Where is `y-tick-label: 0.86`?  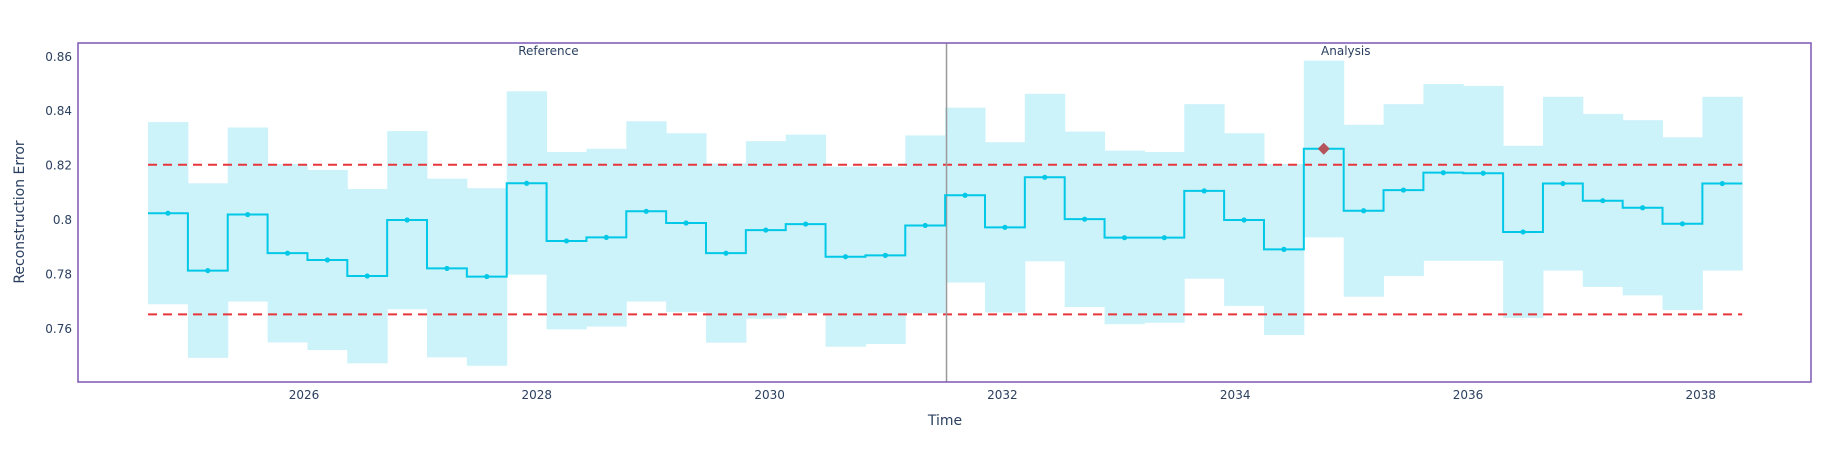 y-tick-label: 0.86 is located at coordinates (58, 57).